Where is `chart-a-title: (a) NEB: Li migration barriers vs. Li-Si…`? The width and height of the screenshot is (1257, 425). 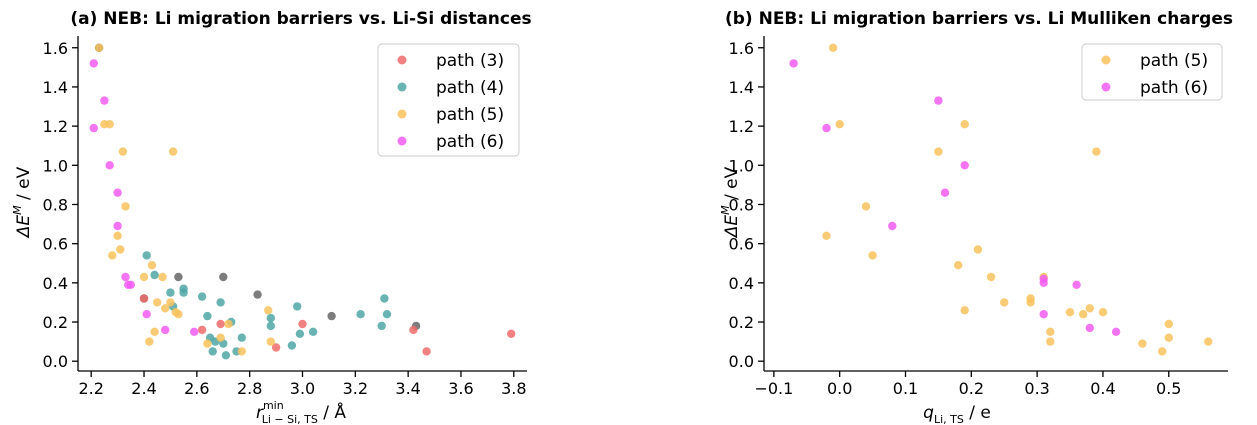 chart-a-title: (a) NEB: Li migration barriers vs. Li-Si… is located at coordinates (300, 19).